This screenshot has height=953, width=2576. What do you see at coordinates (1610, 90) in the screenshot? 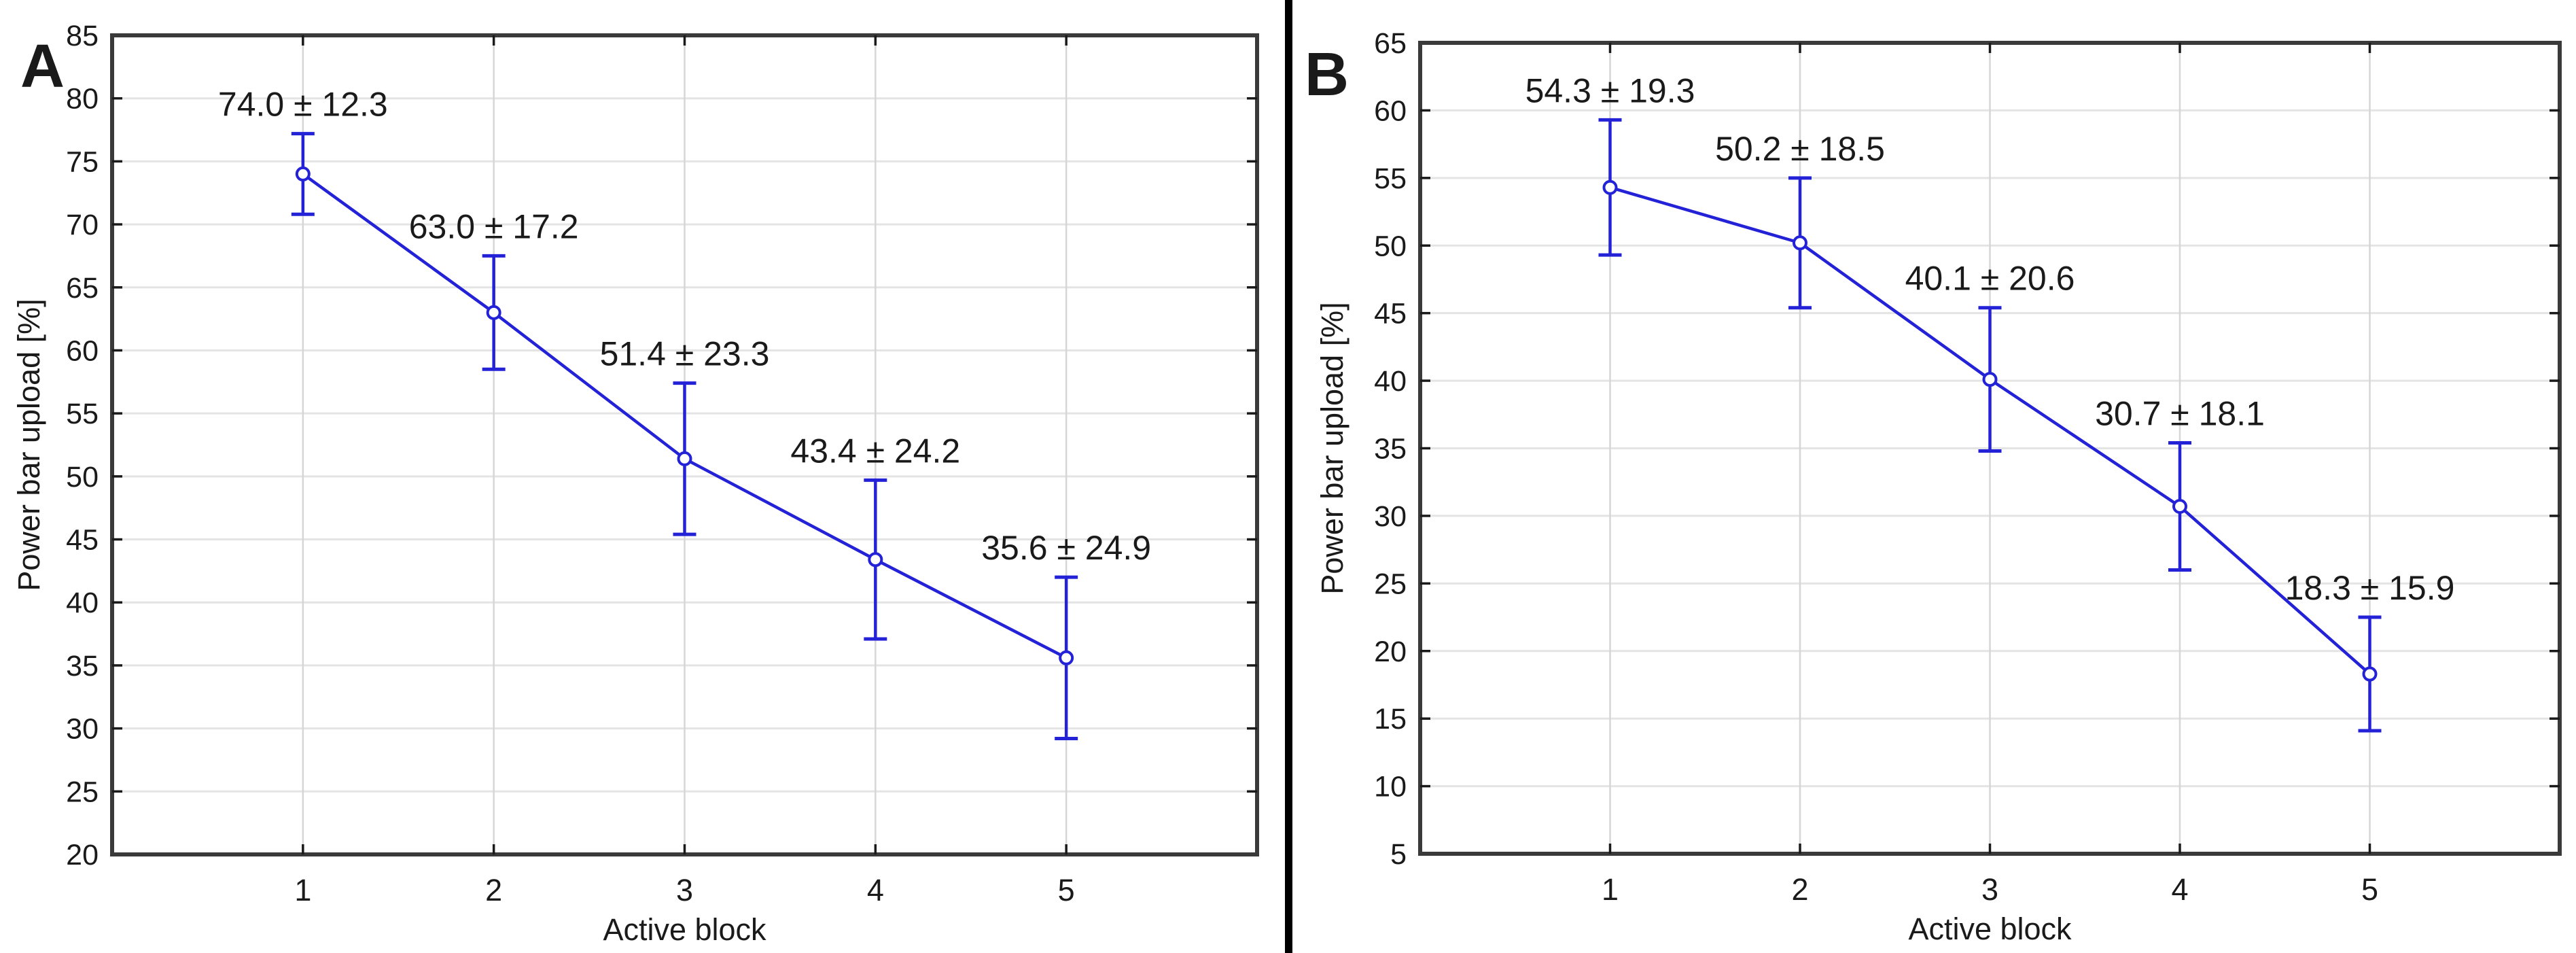
I see `data-point-label: 54.3 ± 19.3` at bounding box center [1610, 90].